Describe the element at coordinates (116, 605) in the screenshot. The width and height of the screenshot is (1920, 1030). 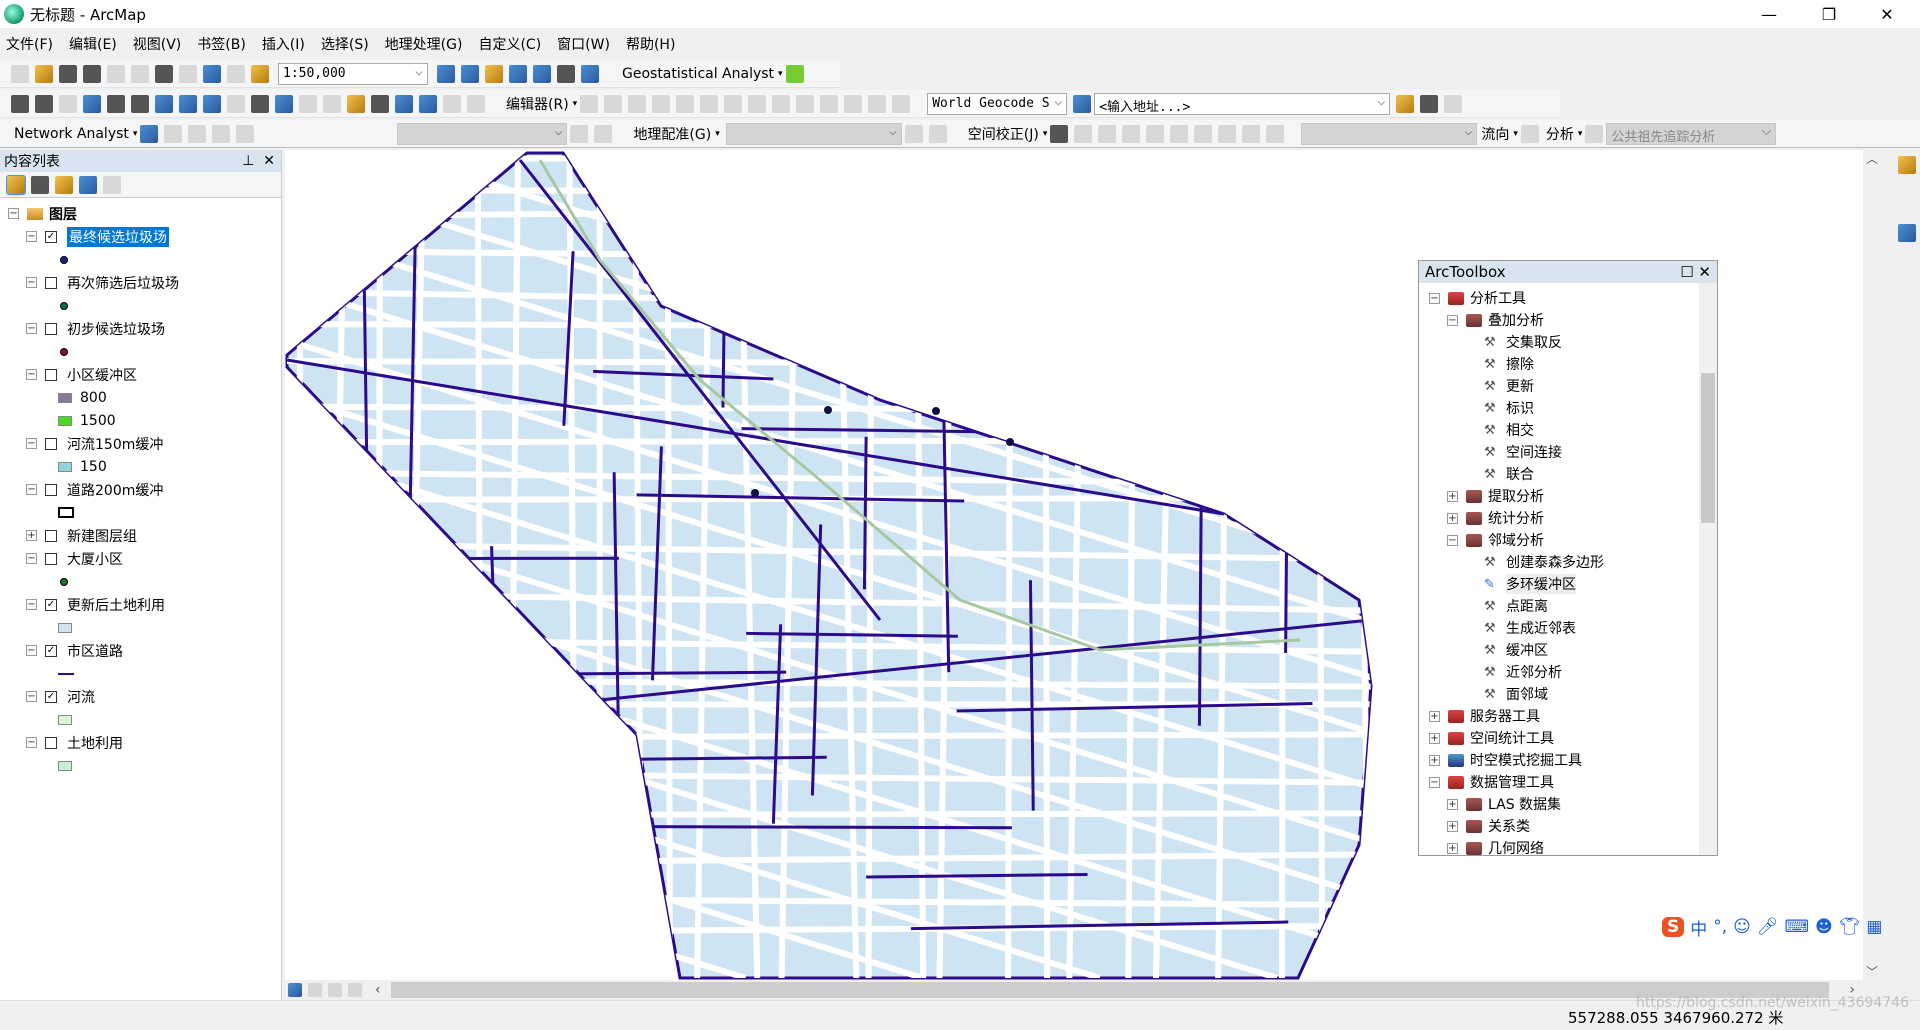
I see `layer-name: 更新后土地利用` at that location.